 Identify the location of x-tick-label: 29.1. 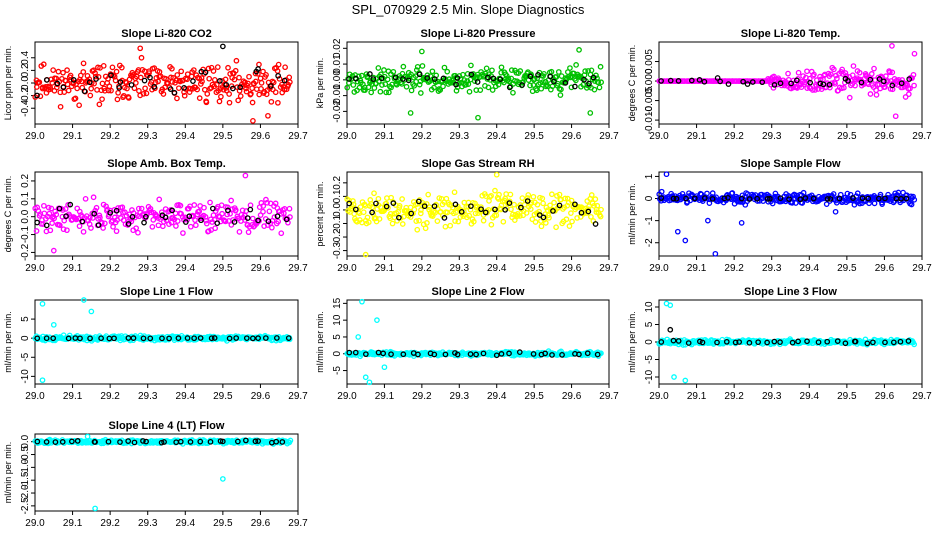
(385, 268).